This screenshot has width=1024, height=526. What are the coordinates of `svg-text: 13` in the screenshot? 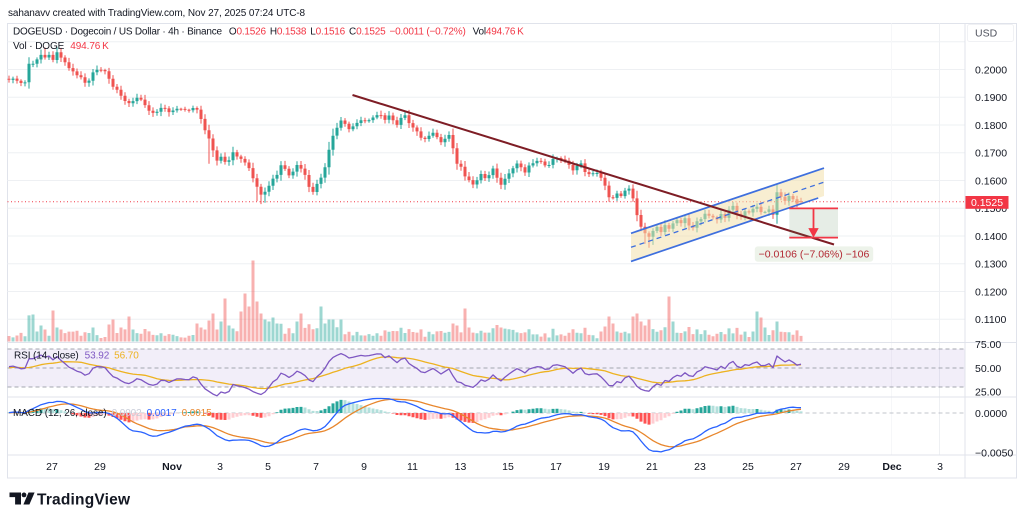 It's located at (461, 467).